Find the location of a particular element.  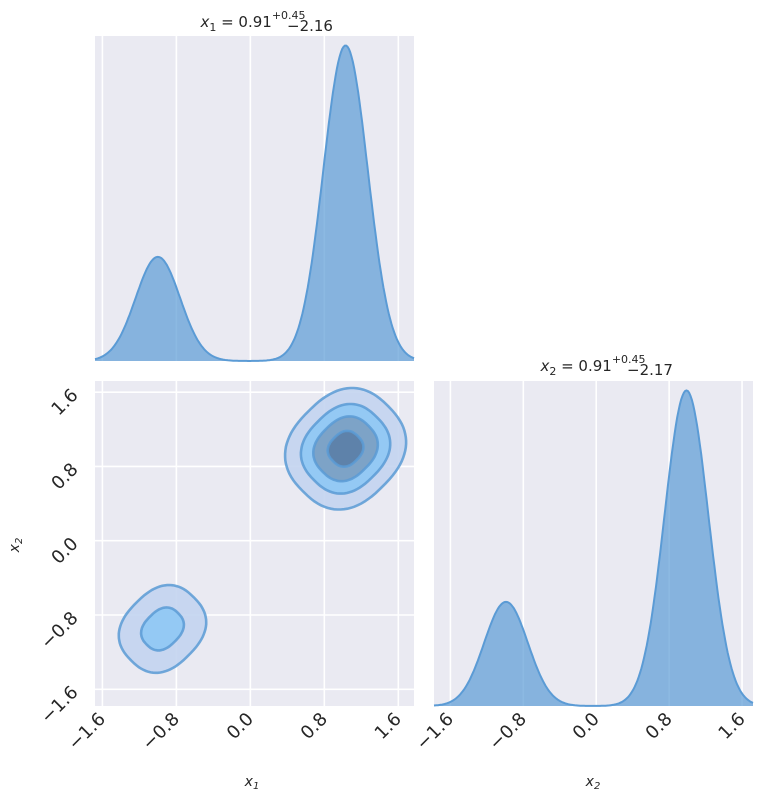

y-tick-label: 0.8 is located at coordinates (64, 476).